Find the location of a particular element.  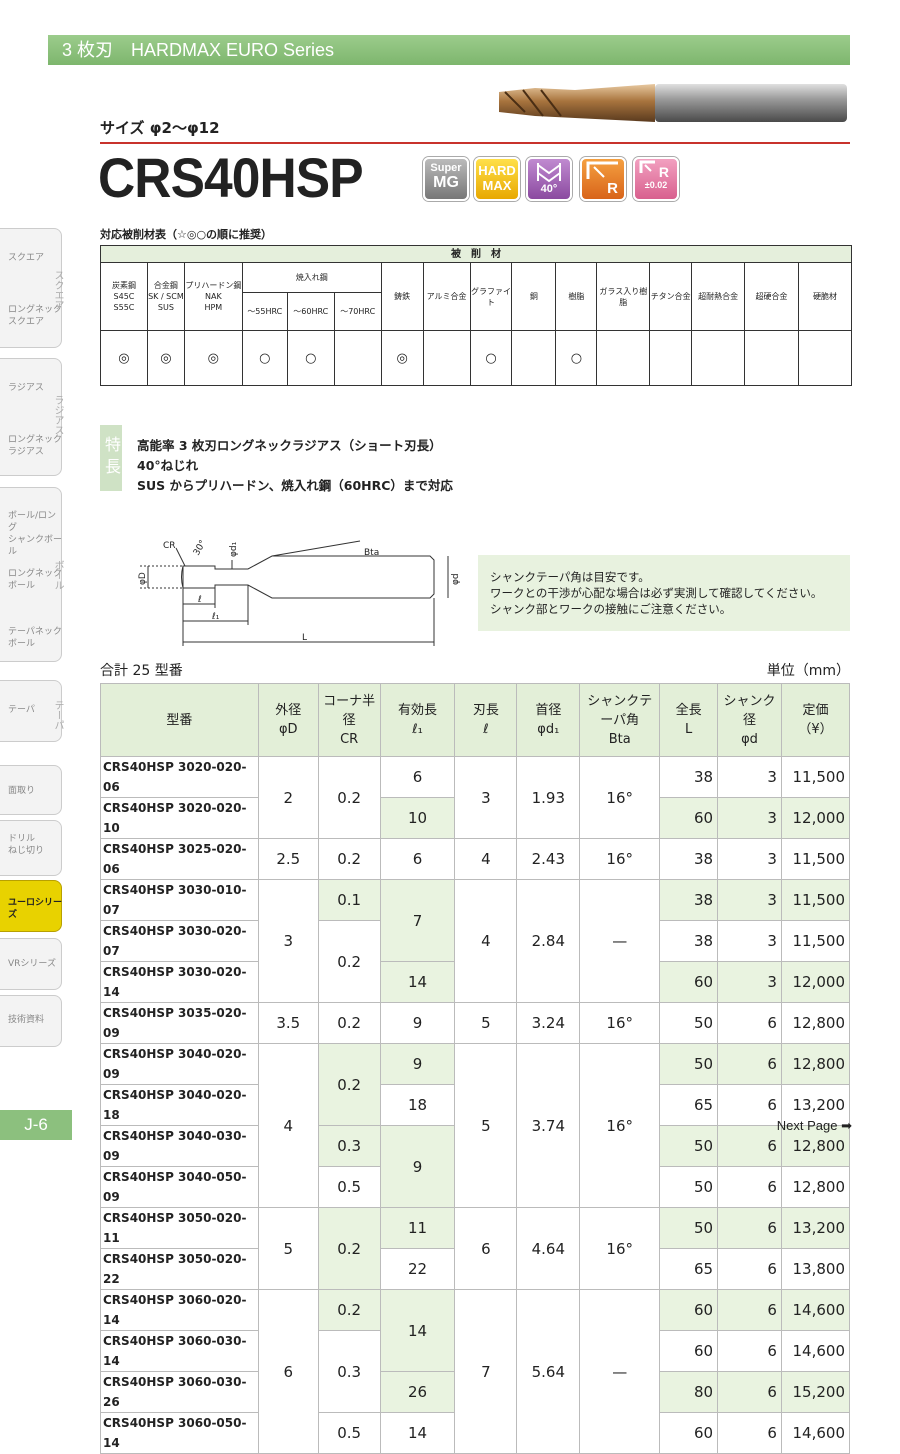

model-number: CRS40HSP 3040-020-18 is located at coordinates (179, 1105).